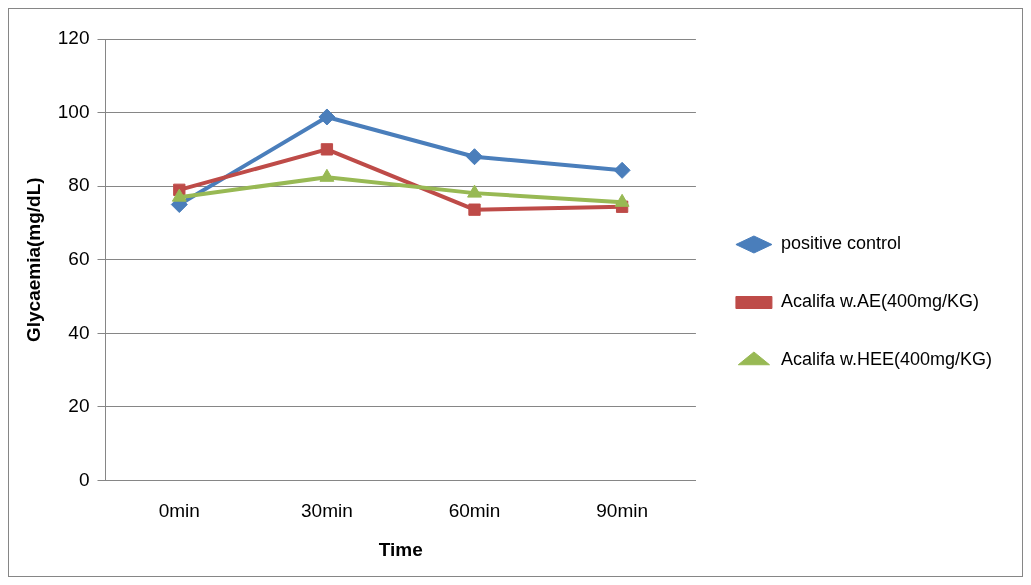 The image size is (1031, 585). Describe the element at coordinates (327, 511) in the screenshot. I see `x-tick-label: 30min` at that location.